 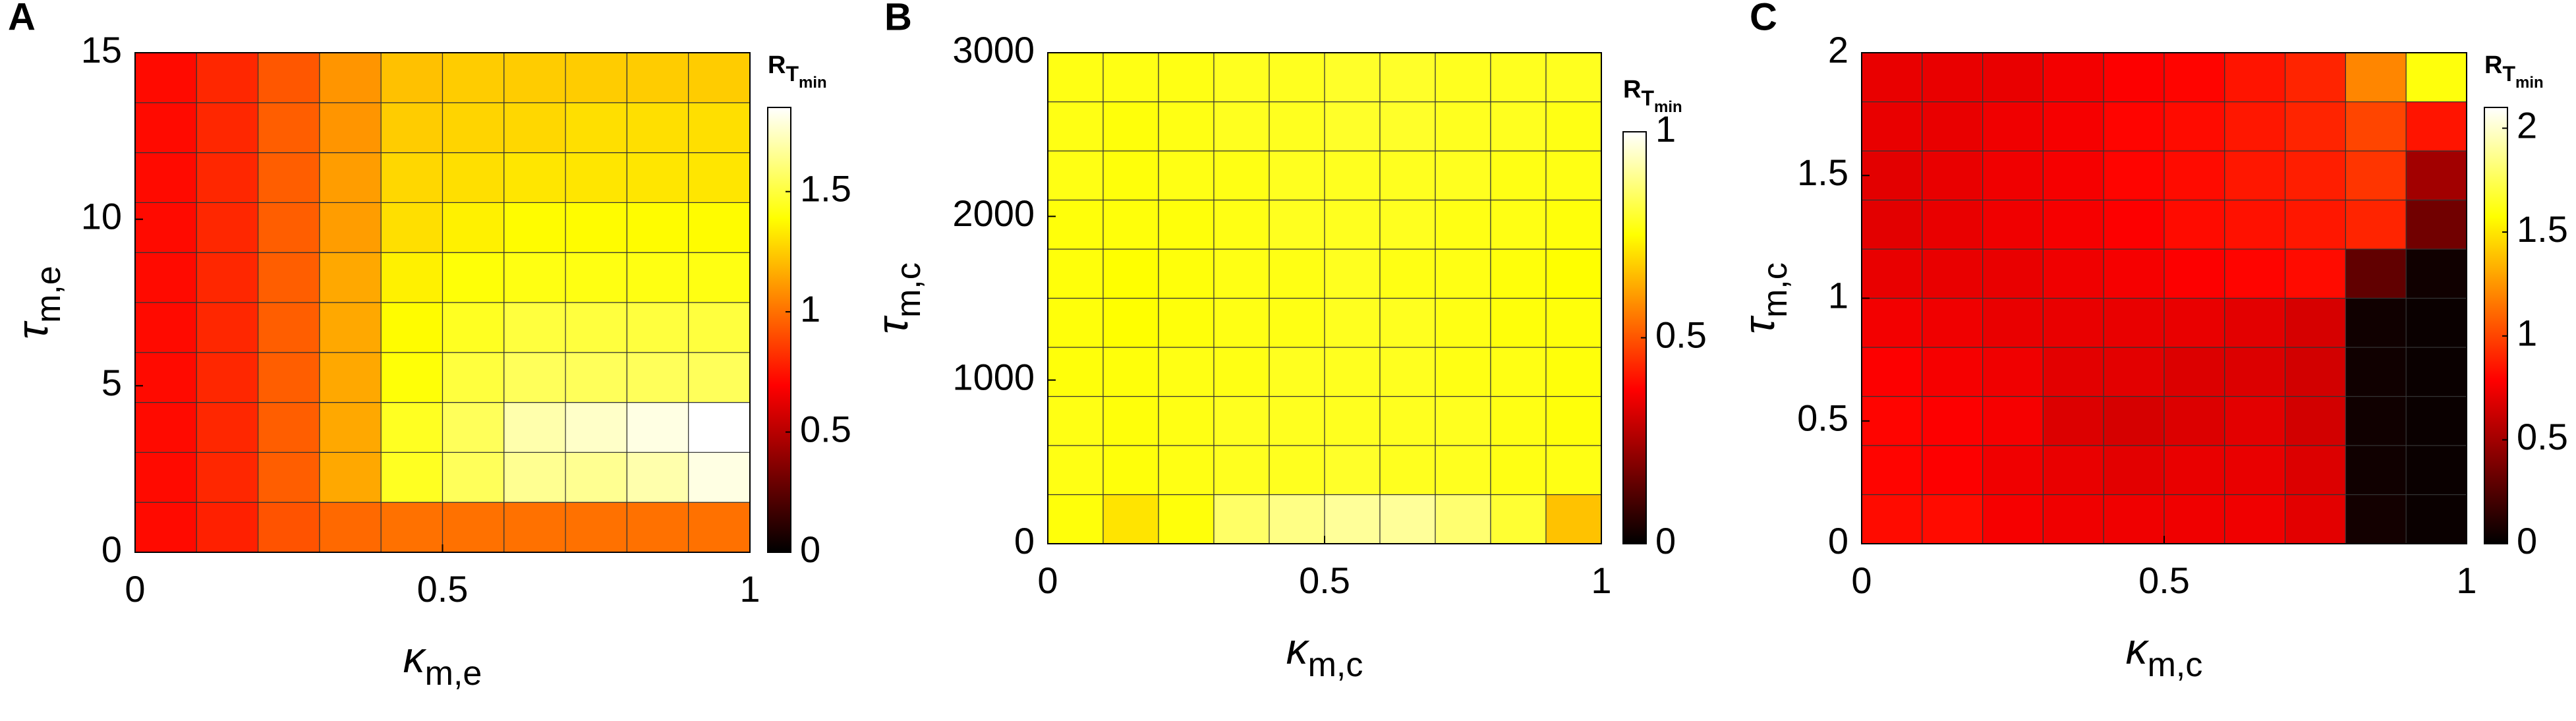 What do you see at coordinates (1838, 295) in the screenshot?
I see `y-tick-label: 1` at bounding box center [1838, 295].